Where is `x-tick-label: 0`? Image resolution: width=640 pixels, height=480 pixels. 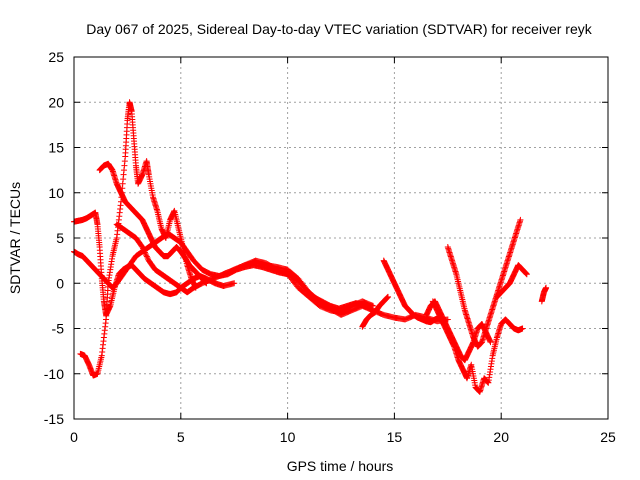 x-tick-label: 0 is located at coordinates (74, 437).